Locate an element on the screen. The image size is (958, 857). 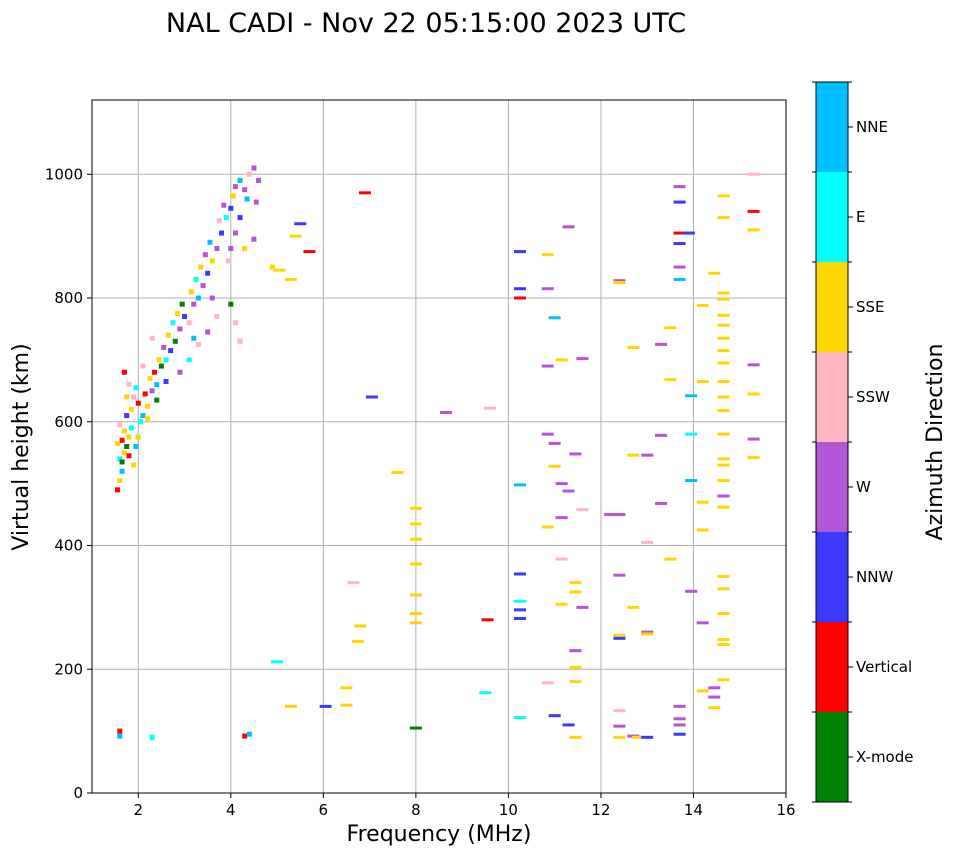
colorbar-label: SSE is located at coordinates (870, 307).